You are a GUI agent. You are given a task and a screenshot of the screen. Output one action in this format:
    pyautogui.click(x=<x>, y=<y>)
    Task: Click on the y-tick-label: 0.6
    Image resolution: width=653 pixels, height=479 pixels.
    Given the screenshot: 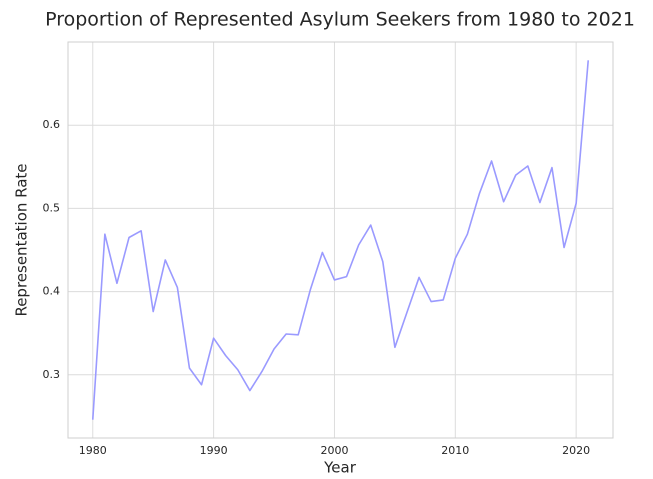 What is the action you would take?
    pyautogui.click(x=52, y=124)
    